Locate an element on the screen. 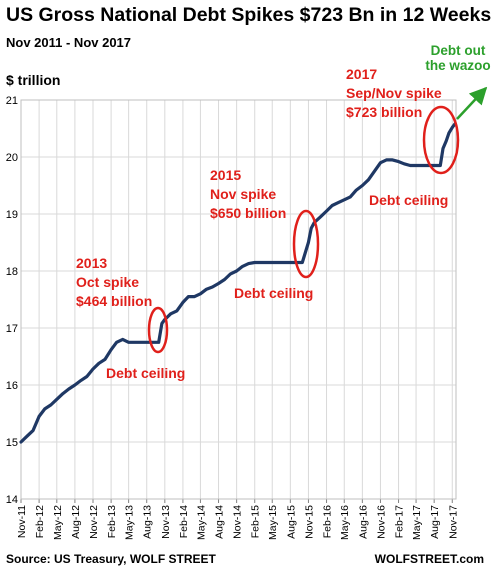 This screenshot has height=569, width=492. chart-subtitle: Nov 2011 - Nov 2017 is located at coordinates (69, 42).